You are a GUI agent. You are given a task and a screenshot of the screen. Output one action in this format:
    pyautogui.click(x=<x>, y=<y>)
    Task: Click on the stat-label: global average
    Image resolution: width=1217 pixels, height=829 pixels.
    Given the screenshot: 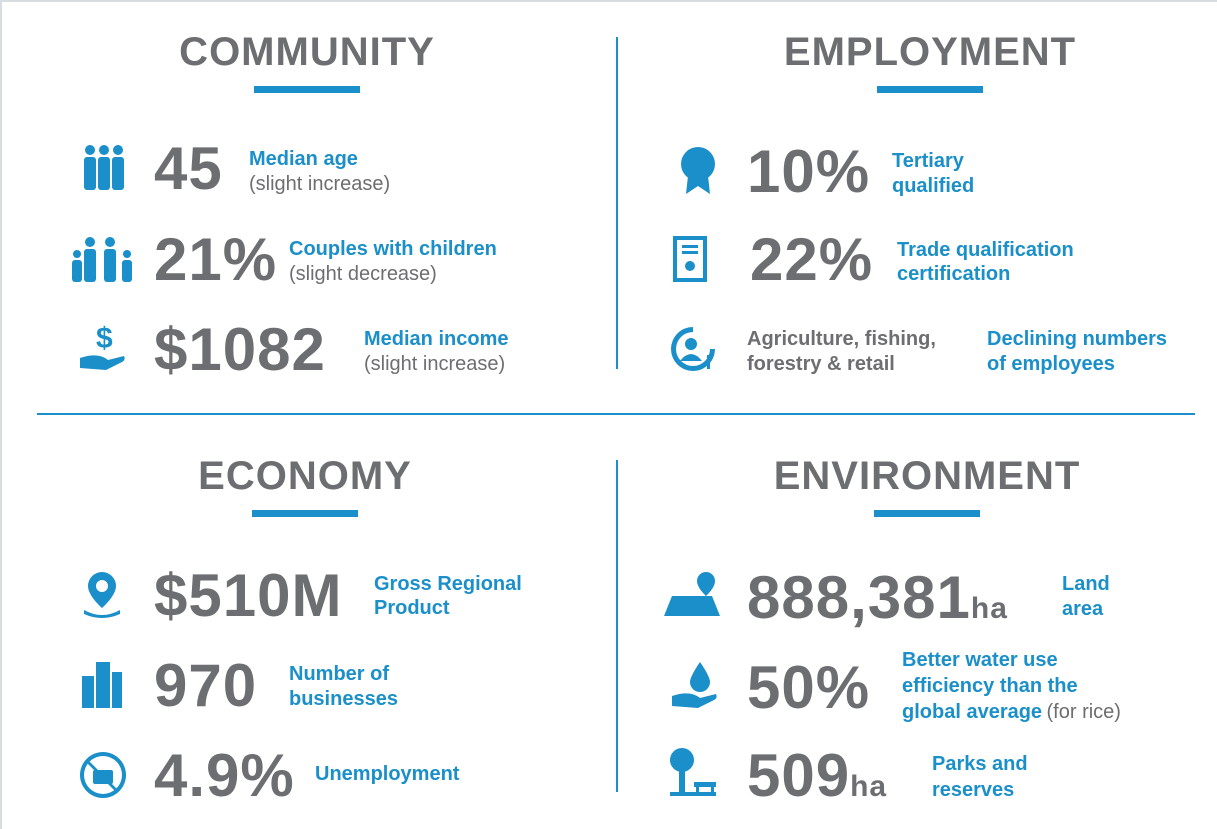 What is the action you would take?
    pyautogui.click(x=972, y=712)
    